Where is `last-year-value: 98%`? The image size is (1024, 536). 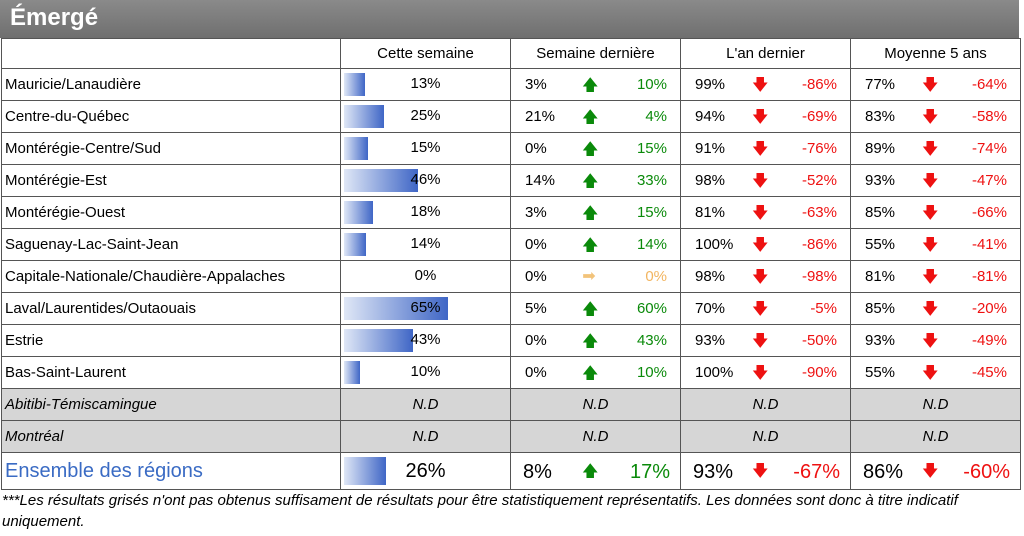
last-year-value: 98% is located at coordinates (710, 276).